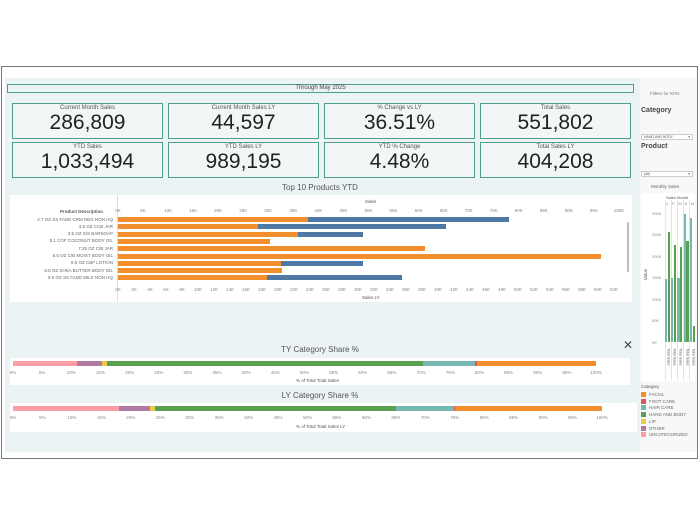 This screenshot has width=700, height=525. What do you see at coordinates (628, 247) in the screenshot?
I see `chart-scrollbar` at bounding box center [628, 247].